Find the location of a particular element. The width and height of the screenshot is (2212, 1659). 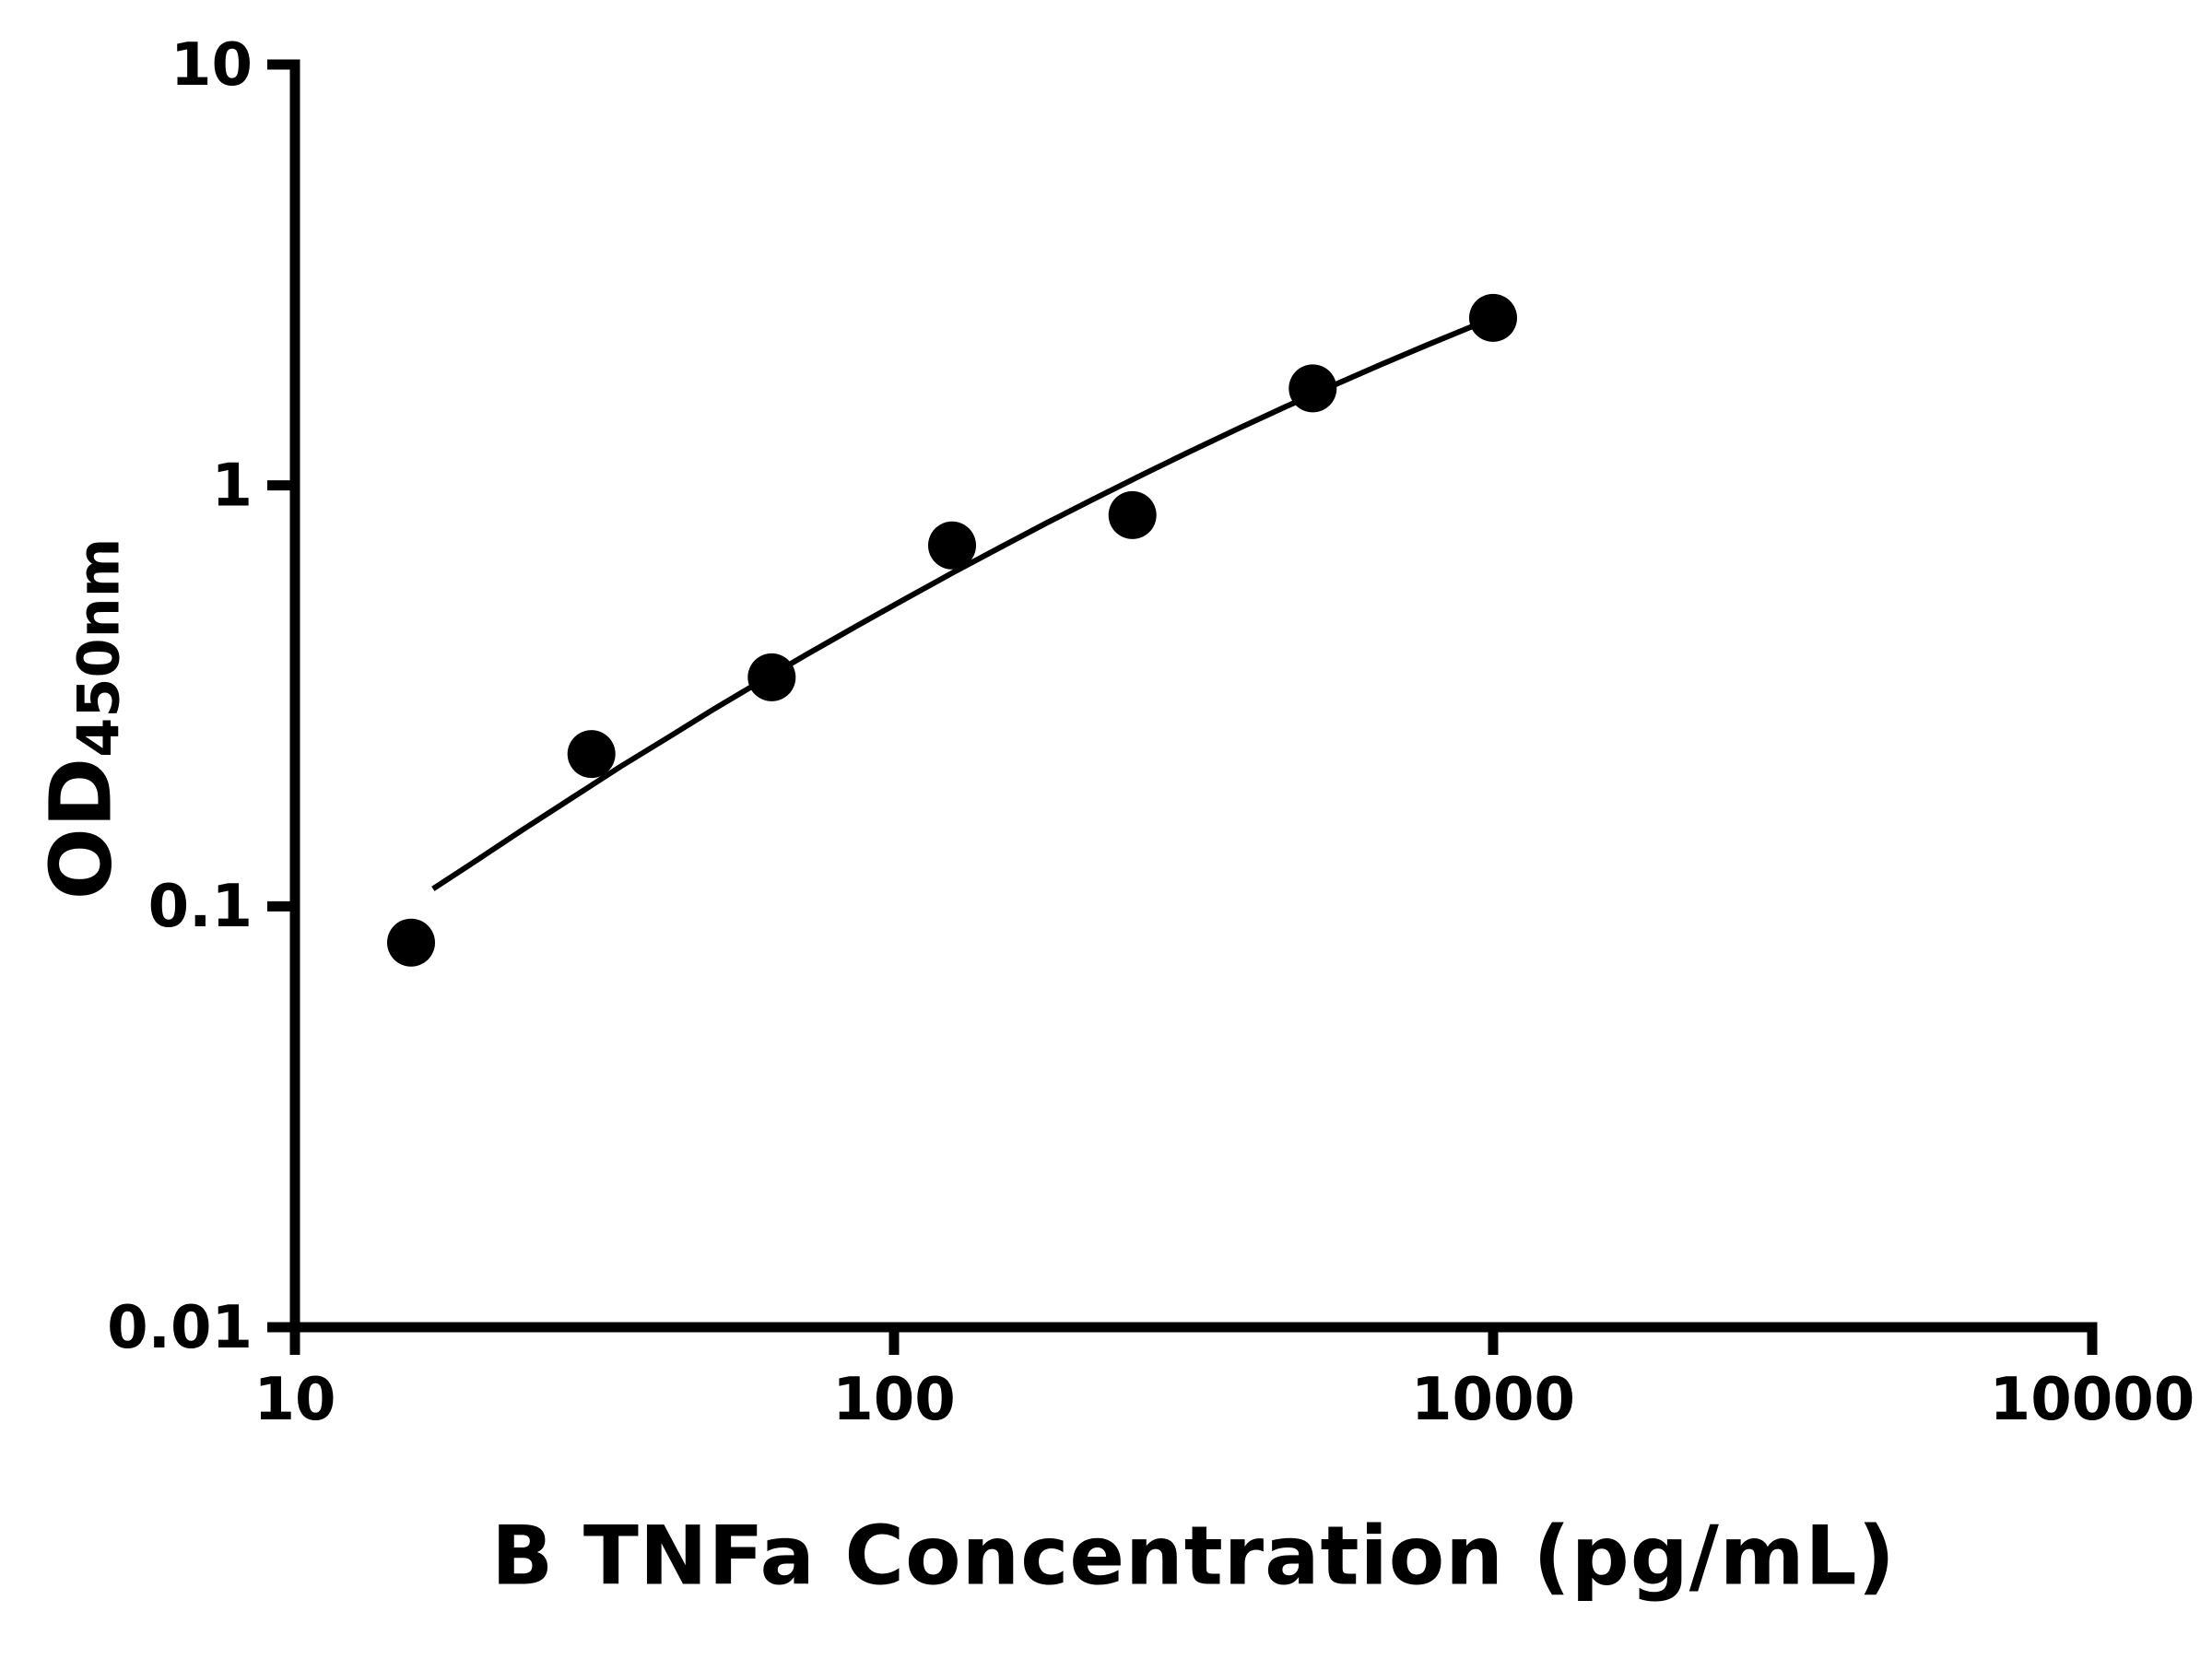

y-tick-label: 0.01 is located at coordinates (180, 1328).